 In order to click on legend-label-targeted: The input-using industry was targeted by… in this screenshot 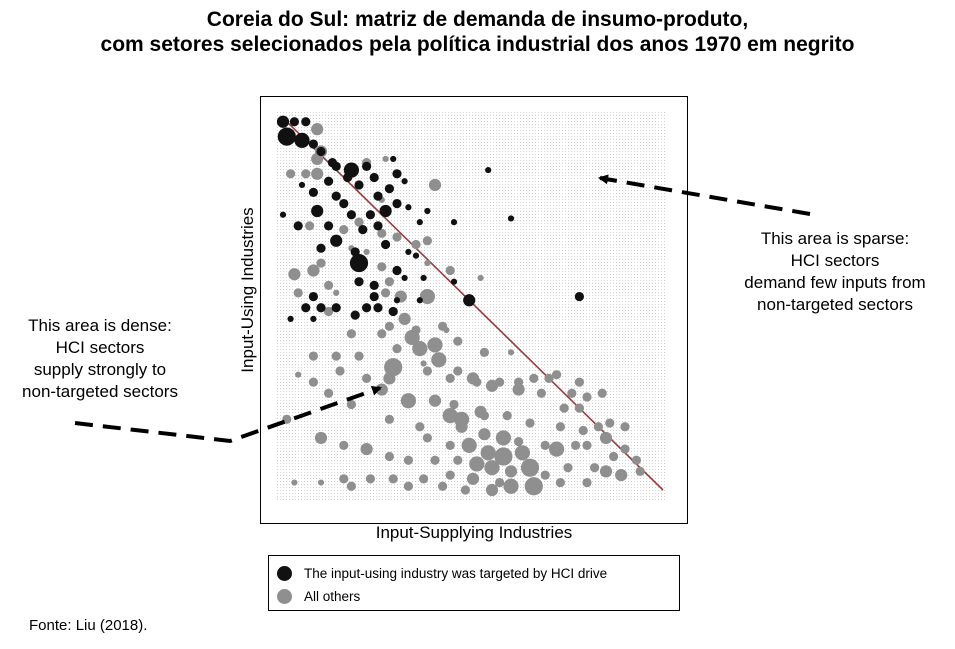, I will do `click(456, 573)`.